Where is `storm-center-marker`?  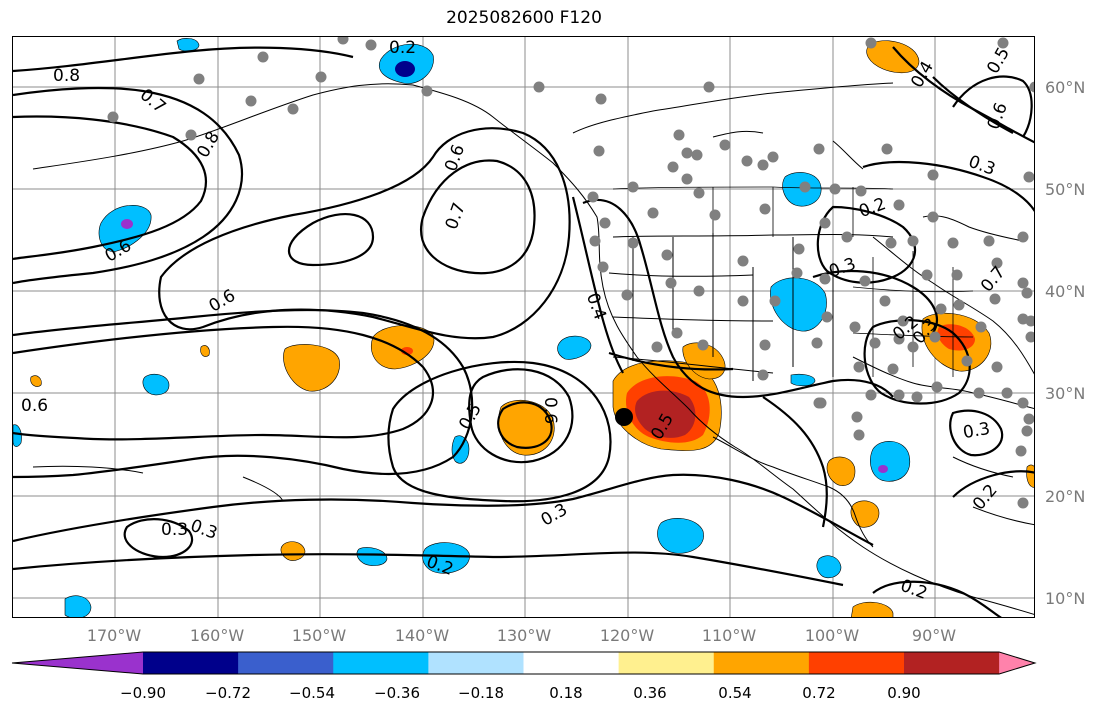
storm-center-marker is located at coordinates (624, 417).